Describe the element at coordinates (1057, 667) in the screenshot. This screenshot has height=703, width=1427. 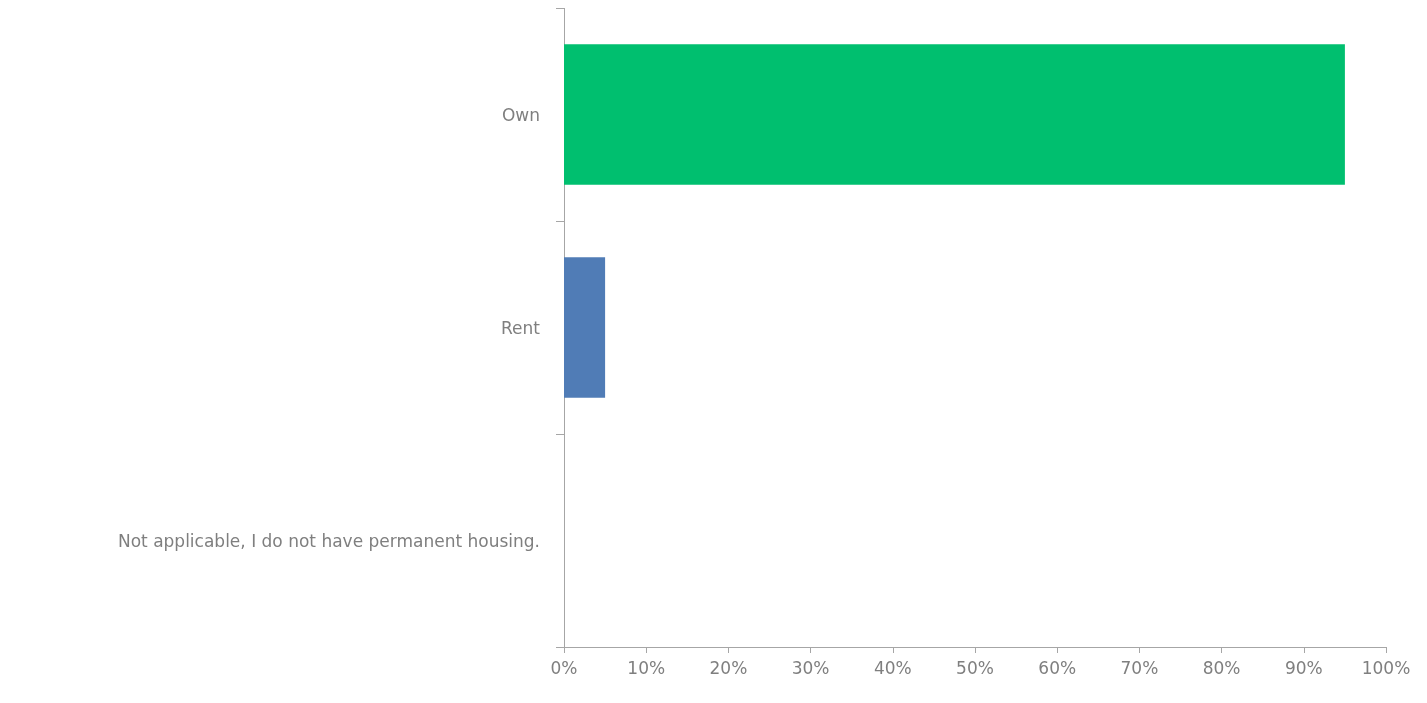
I see `x-tick-label: 60%` at that location.